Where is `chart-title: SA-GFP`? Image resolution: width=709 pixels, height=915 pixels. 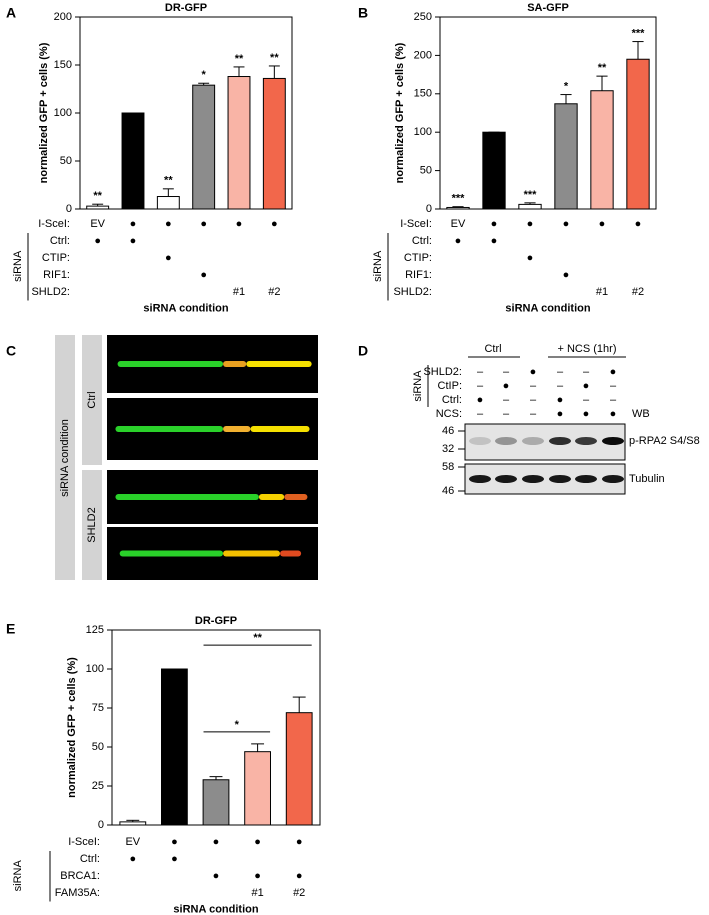
chart-title: SA-GFP is located at coordinates (548, 8).